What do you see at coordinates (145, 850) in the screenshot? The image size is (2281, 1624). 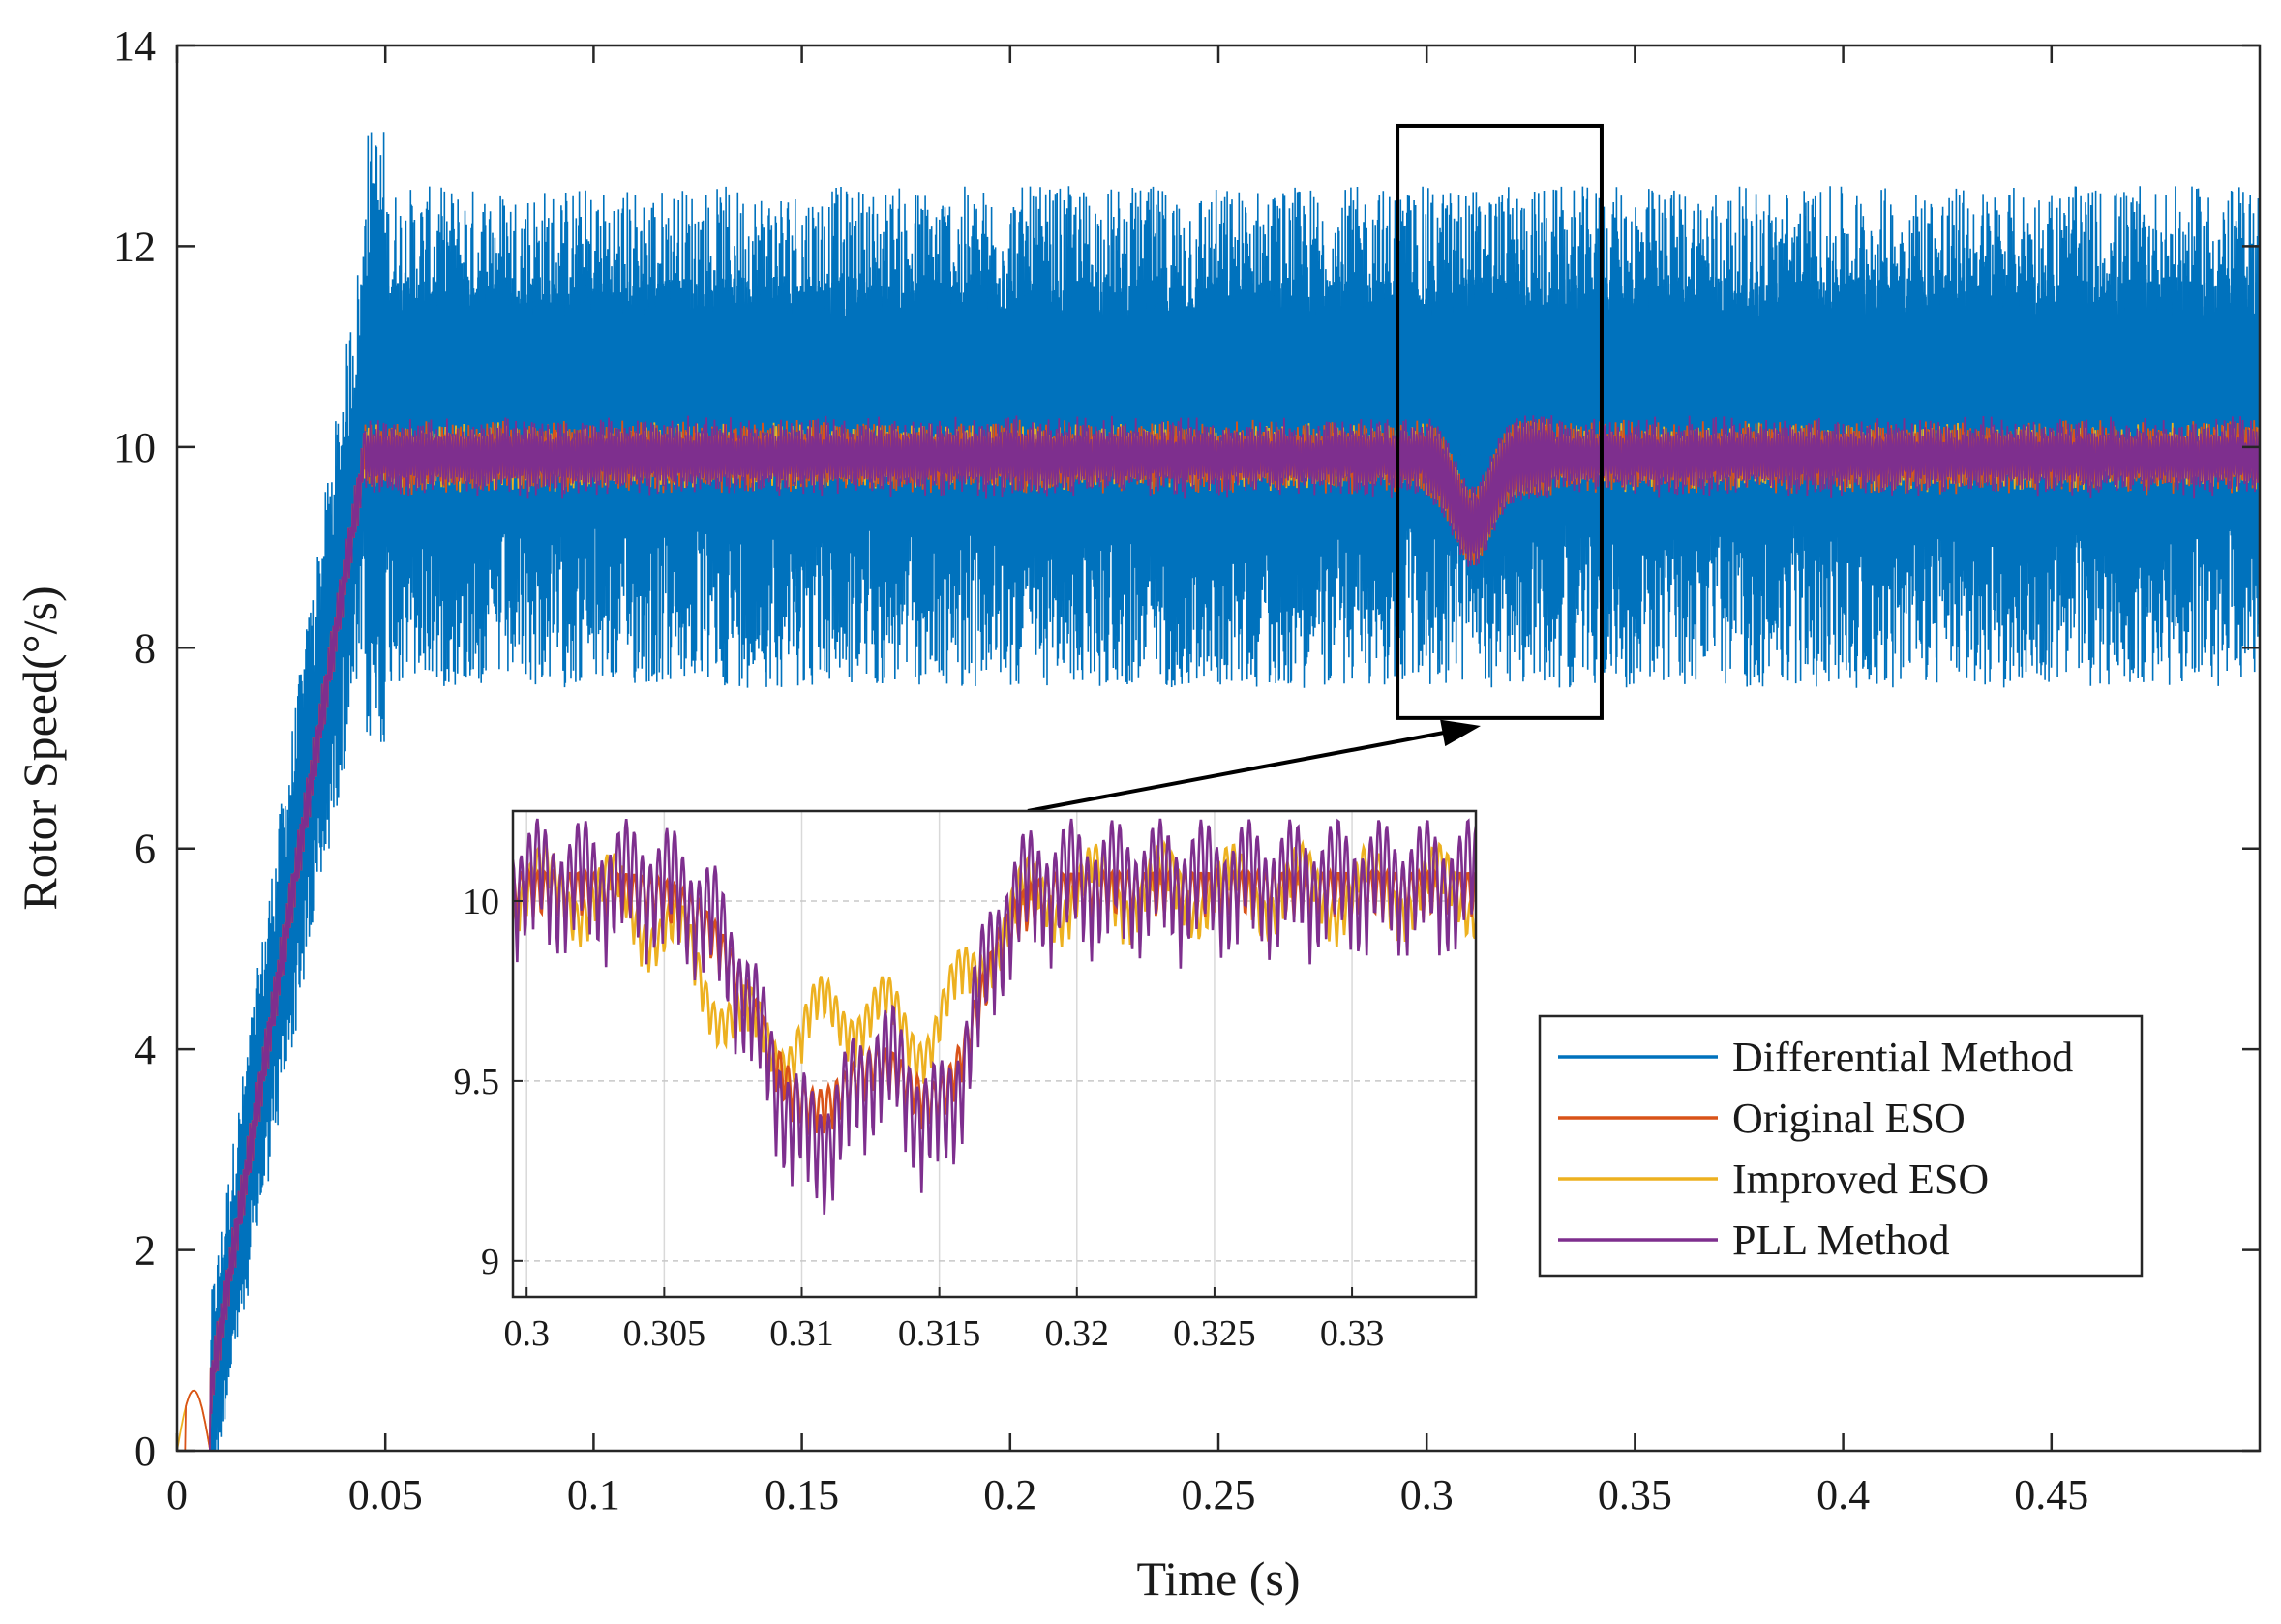 I see `y-tick-label: 6` at bounding box center [145, 850].